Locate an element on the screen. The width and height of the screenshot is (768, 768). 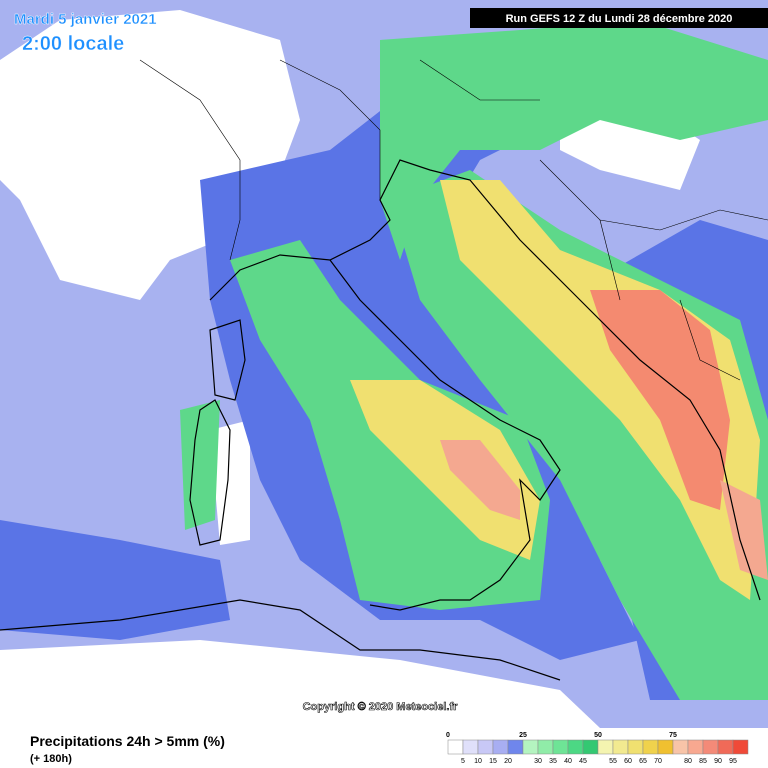
copyright: Copyright © 2020 Meteociel.fr is located at coordinates (381, 707).